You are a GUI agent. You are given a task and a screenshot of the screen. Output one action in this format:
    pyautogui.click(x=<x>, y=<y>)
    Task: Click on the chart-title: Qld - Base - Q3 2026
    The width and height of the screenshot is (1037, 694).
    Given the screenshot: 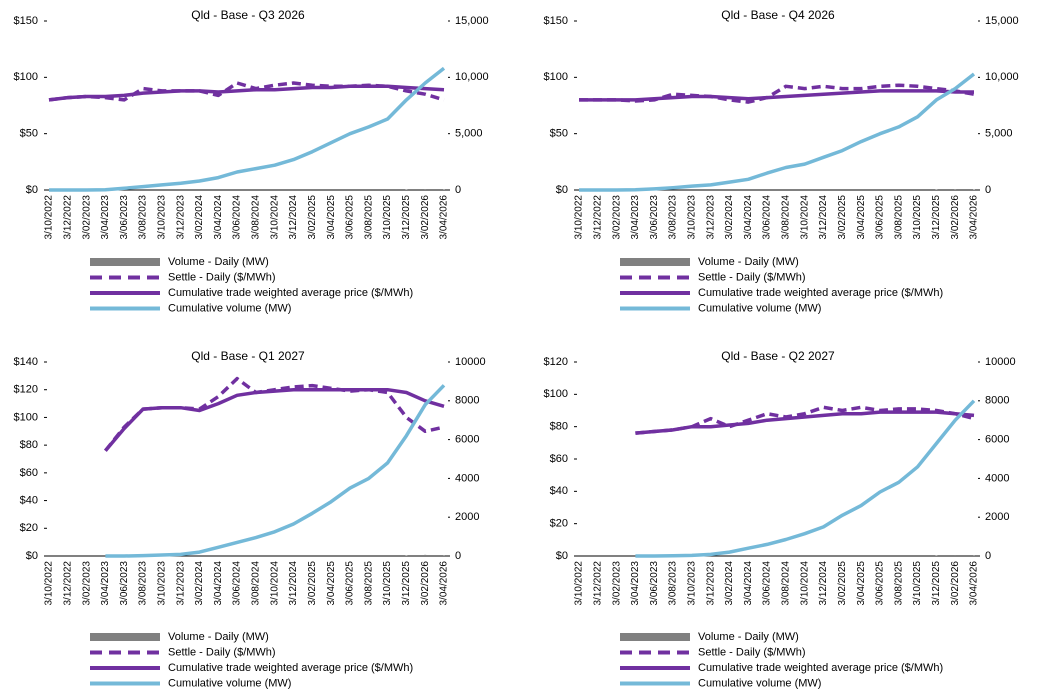 What is the action you would take?
    pyautogui.click(x=248, y=15)
    